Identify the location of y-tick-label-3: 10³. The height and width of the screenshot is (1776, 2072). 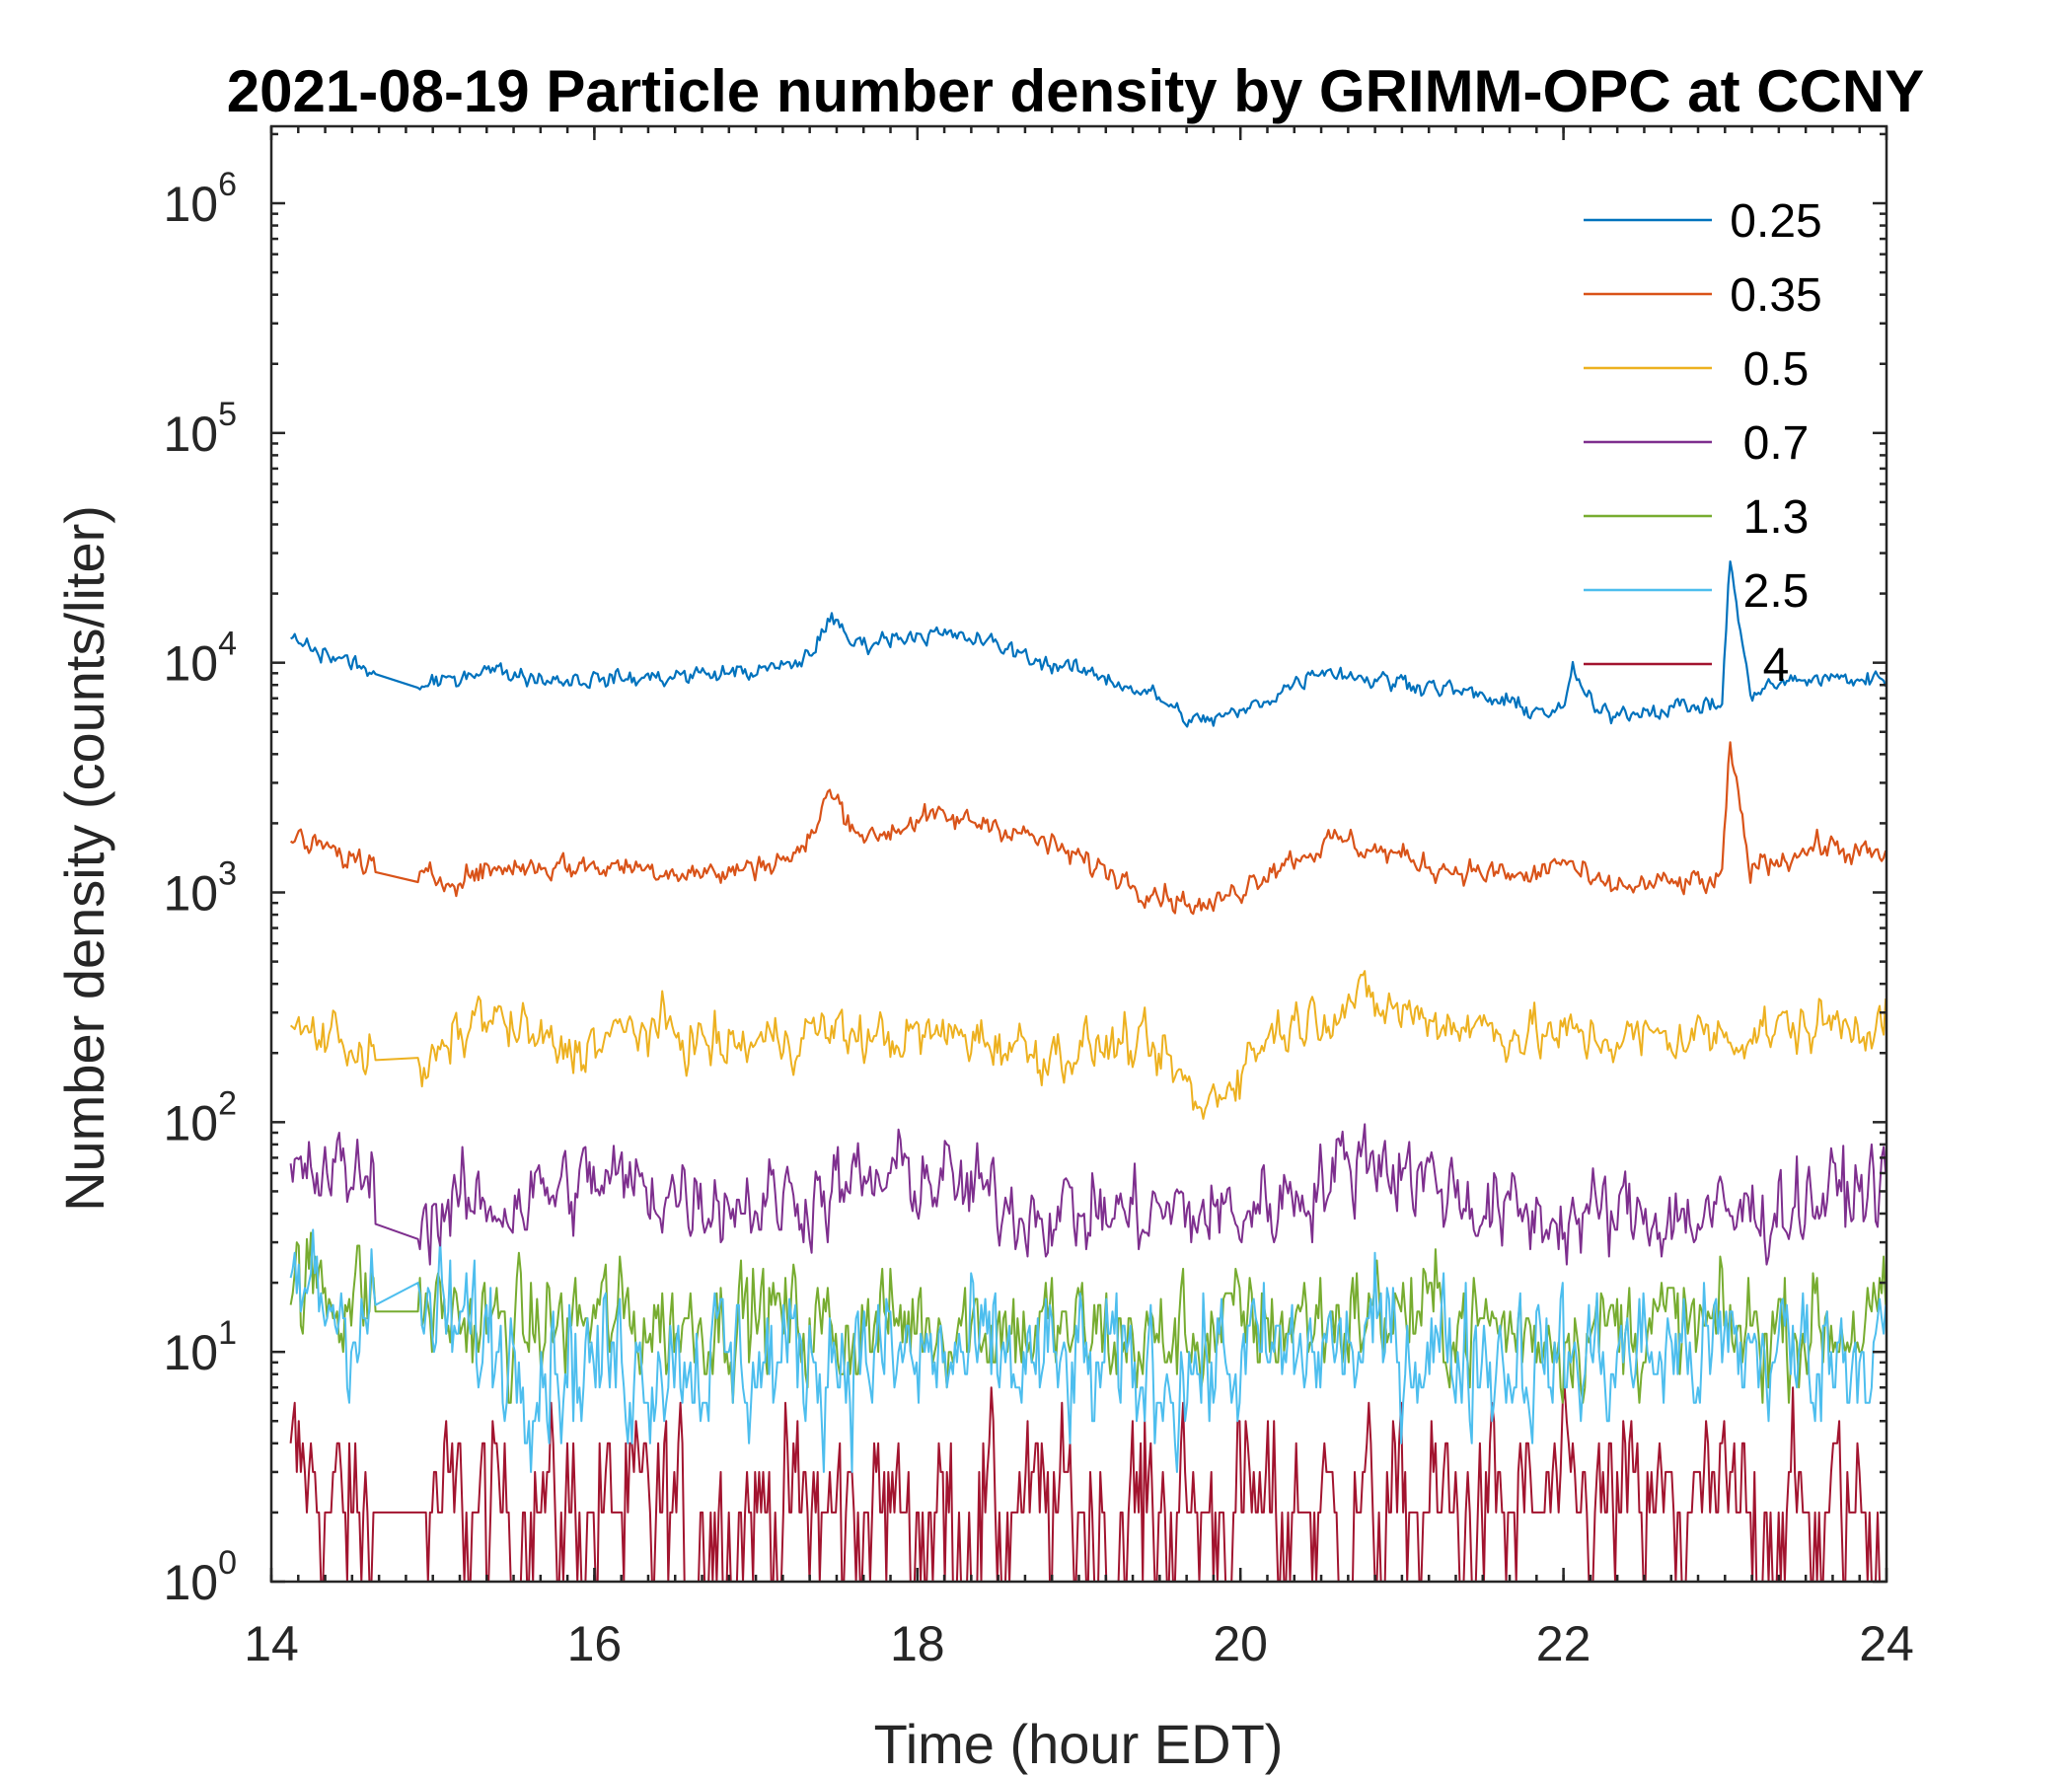
(200, 889).